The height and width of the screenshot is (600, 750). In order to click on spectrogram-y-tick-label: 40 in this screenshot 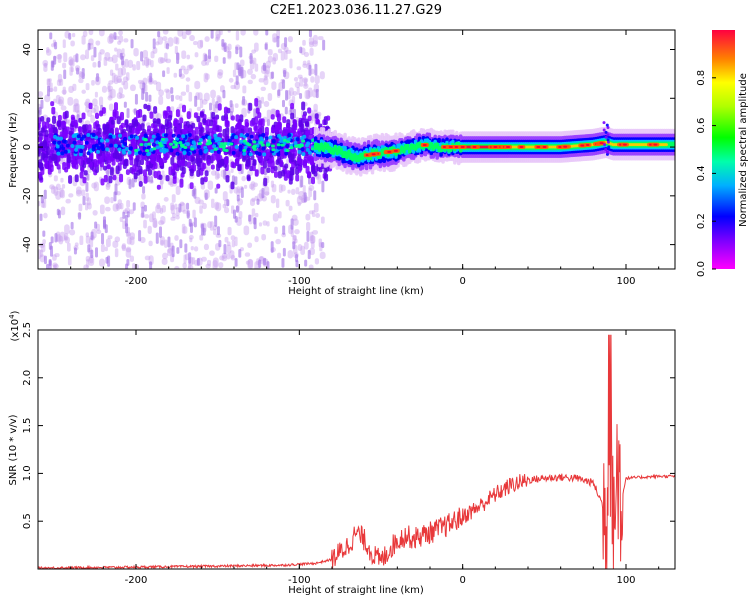, I will do `click(27, 49)`.